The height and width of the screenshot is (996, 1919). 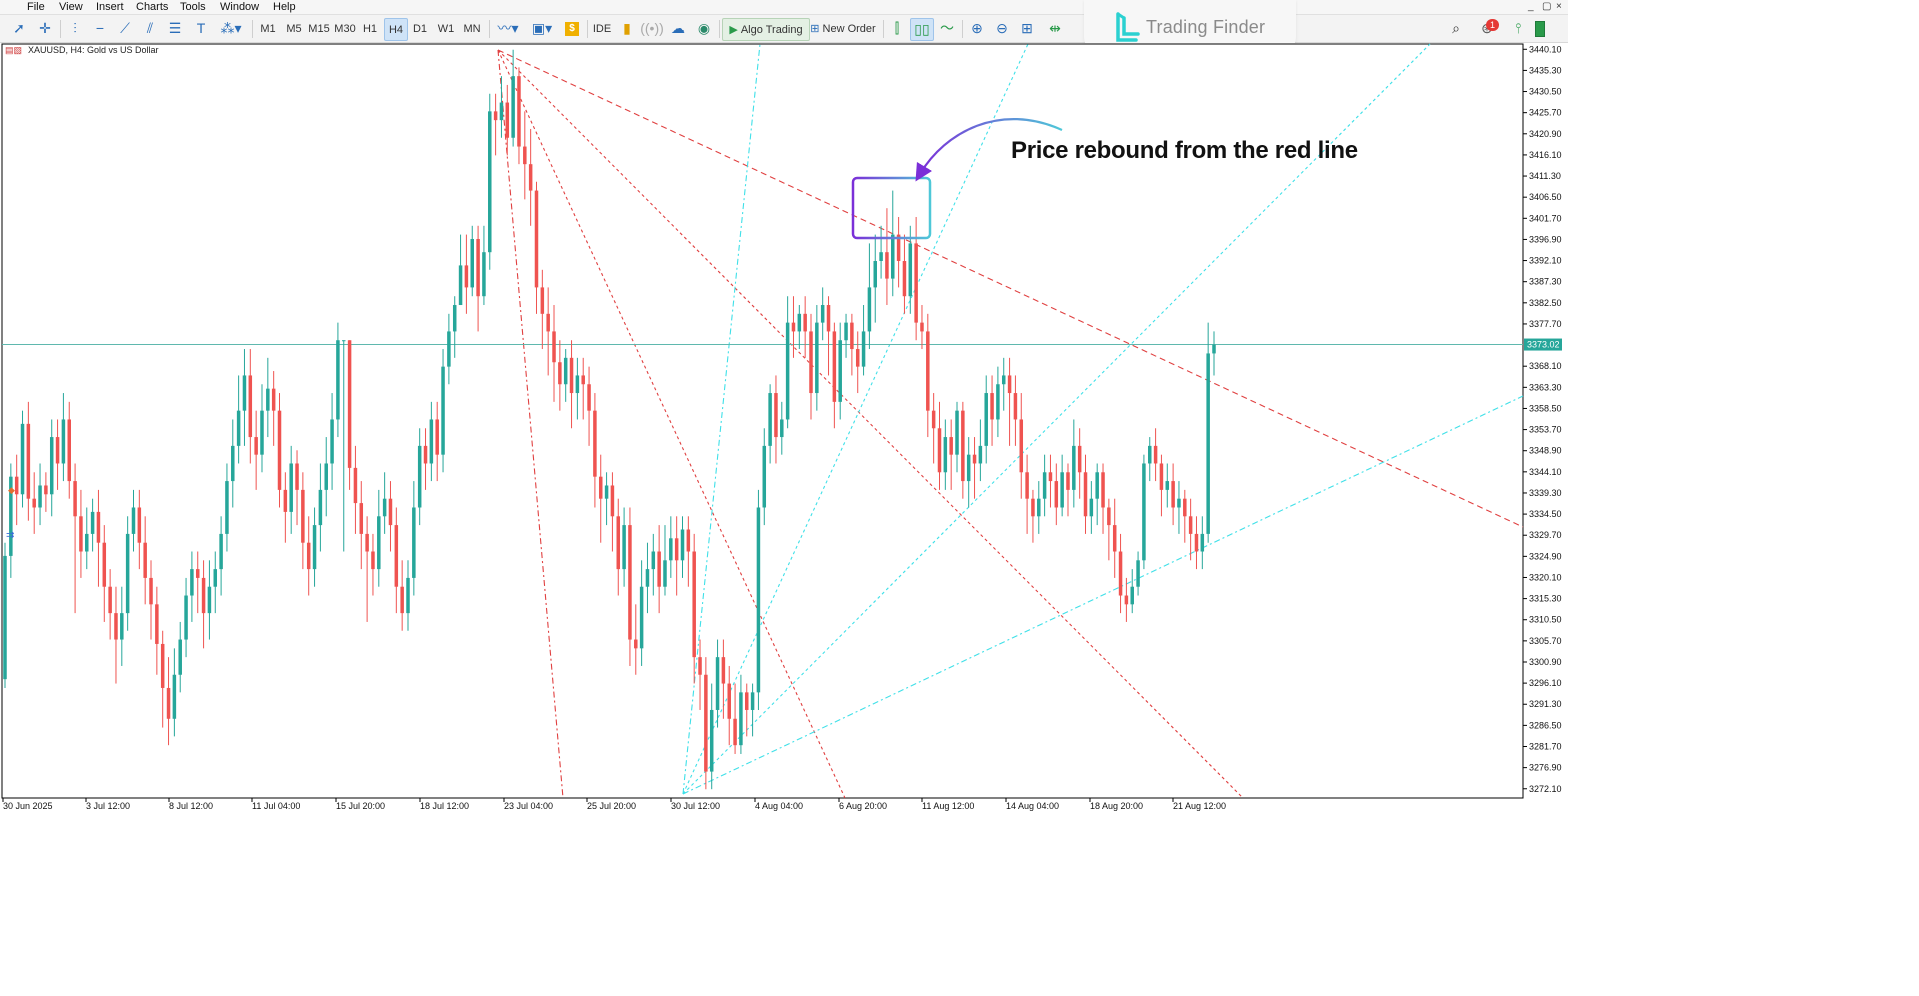 I want to click on candlestick-icon: ▯▯, so click(x=922, y=29).